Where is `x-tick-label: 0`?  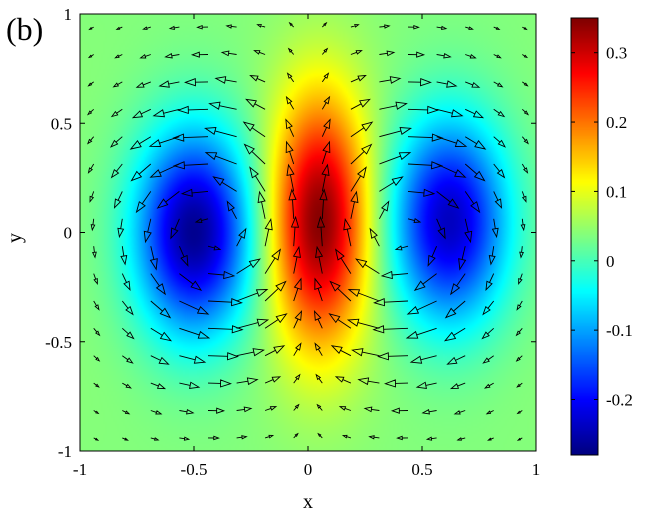 x-tick-label: 0 is located at coordinates (308, 469).